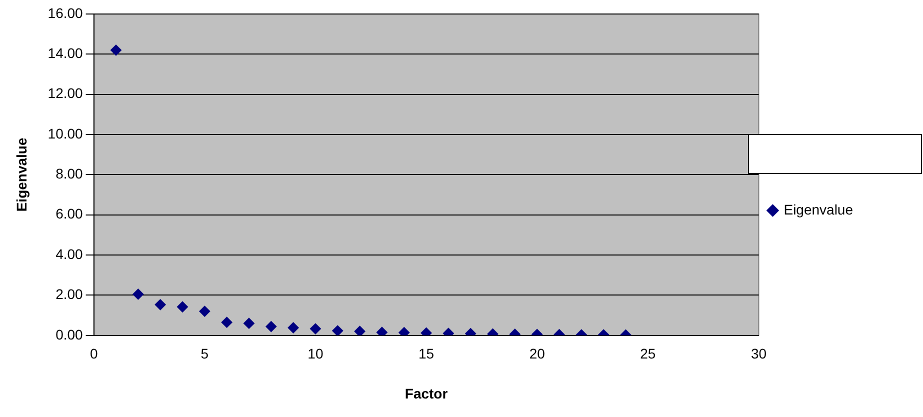 The width and height of the screenshot is (923, 417). What do you see at coordinates (426, 354) in the screenshot?
I see `x-tick-label: 15` at bounding box center [426, 354].